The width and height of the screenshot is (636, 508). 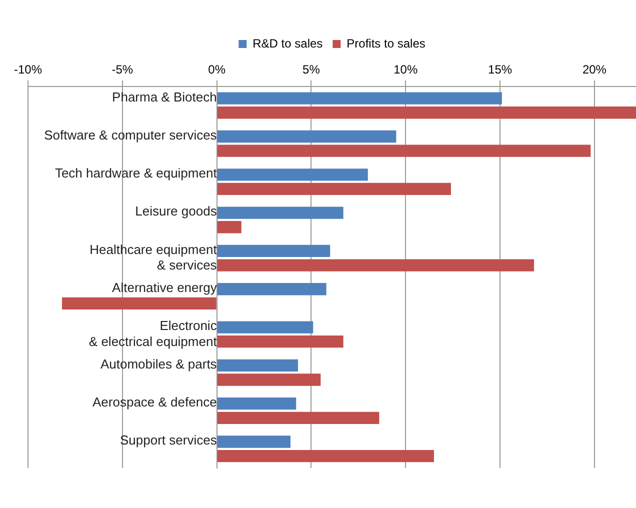 What do you see at coordinates (164, 96) in the screenshot?
I see `y-tick-label: Pharma & Biotech` at bounding box center [164, 96].